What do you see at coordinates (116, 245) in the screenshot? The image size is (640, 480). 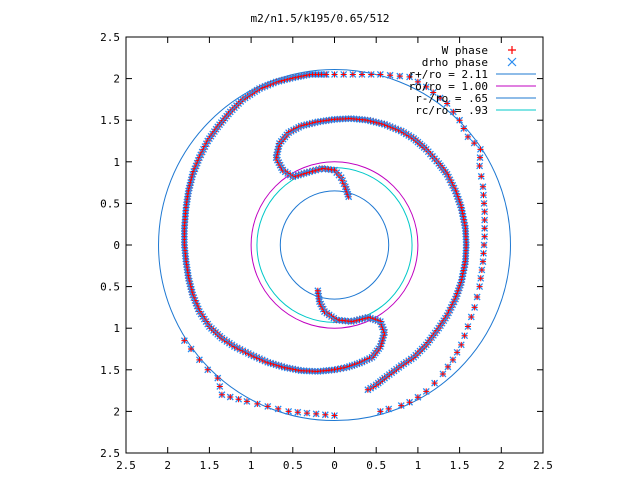 I see `y-tick-label: 0` at bounding box center [116, 245].